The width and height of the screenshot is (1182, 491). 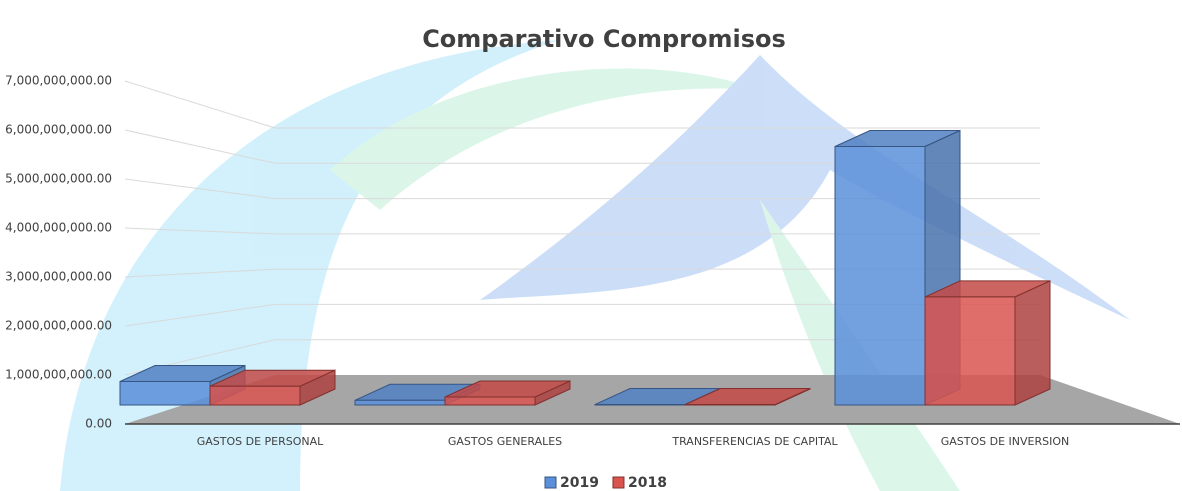 I want to click on y-tick-label: 0.00, so click(x=98, y=424).